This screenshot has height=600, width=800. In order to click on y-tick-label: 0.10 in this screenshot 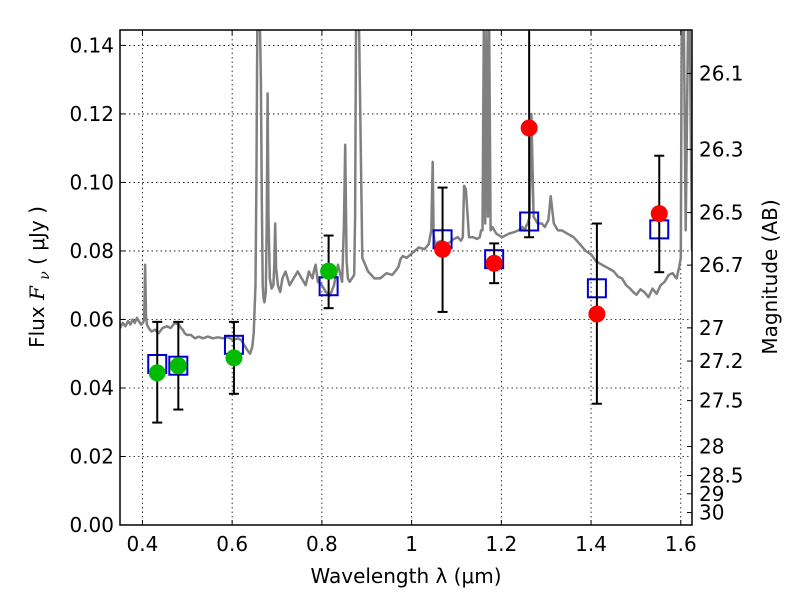, I will do `click(91, 182)`.